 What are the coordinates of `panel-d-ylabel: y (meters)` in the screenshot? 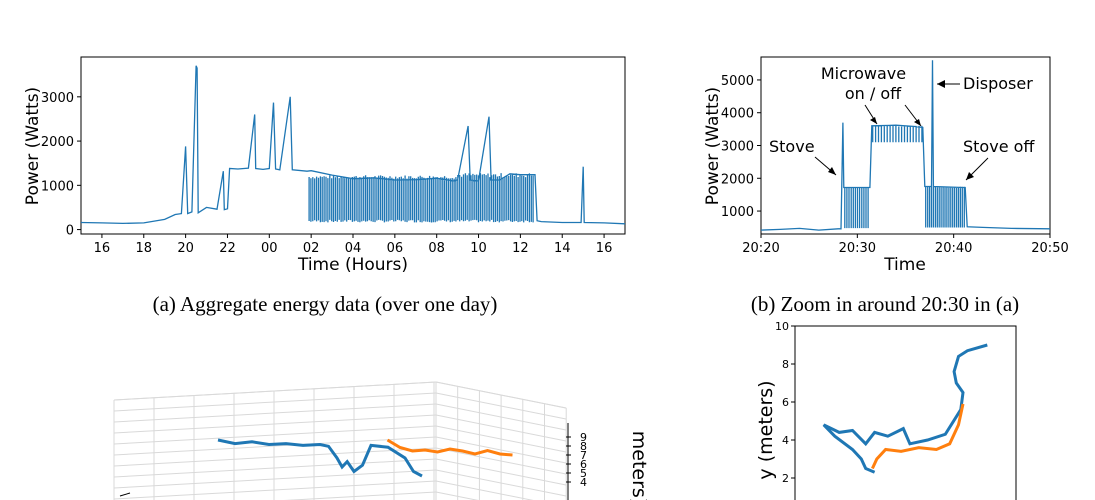 It's located at (766, 429).